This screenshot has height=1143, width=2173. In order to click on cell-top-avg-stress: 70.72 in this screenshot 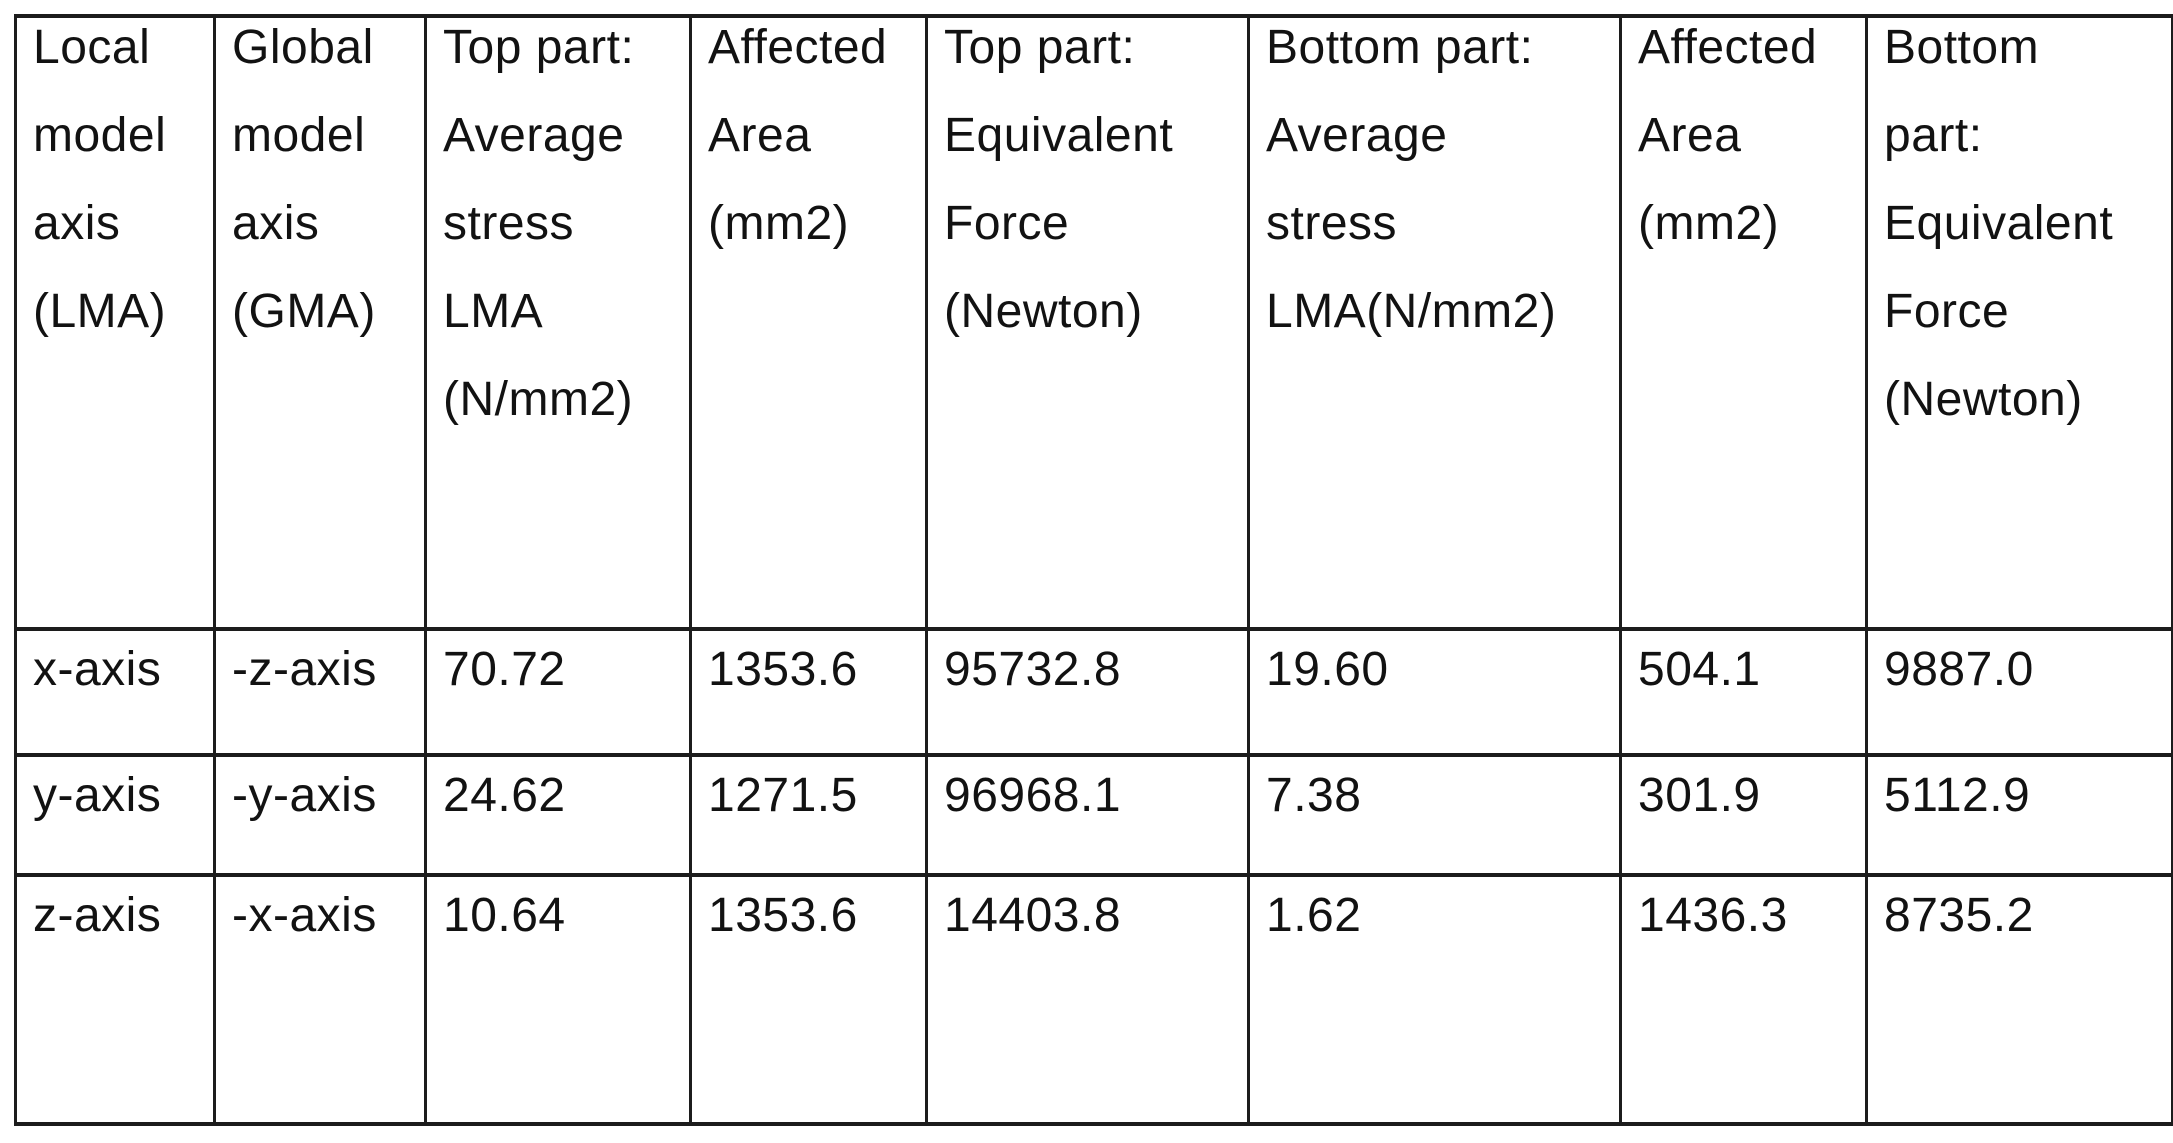, I will do `click(558, 692)`.